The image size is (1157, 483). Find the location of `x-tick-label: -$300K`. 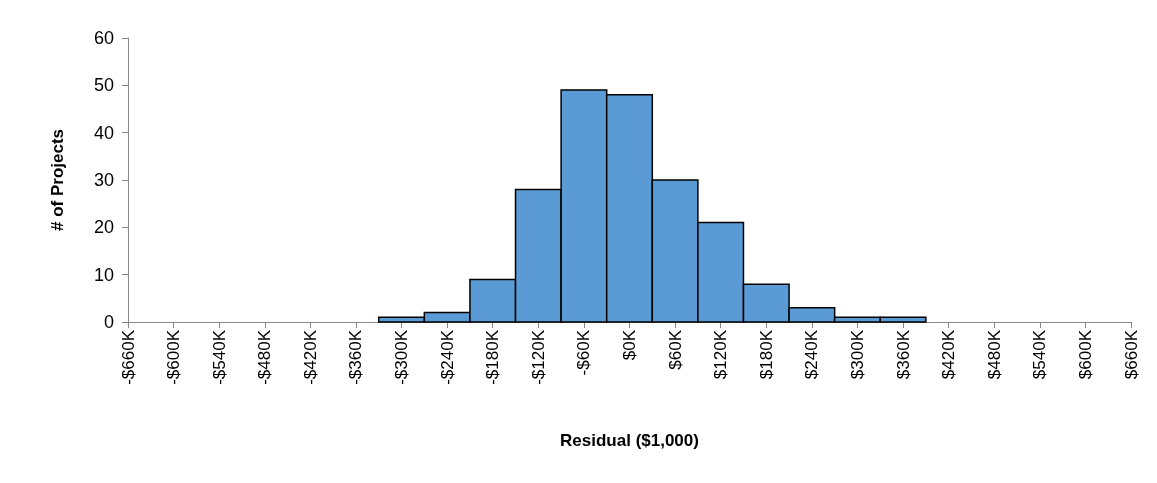

x-tick-label: -$300K is located at coordinates (402, 357).